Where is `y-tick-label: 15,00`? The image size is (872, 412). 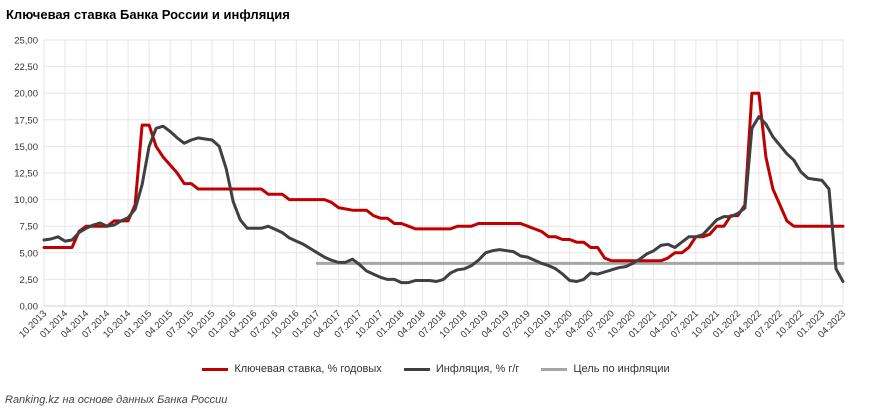 y-tick-label: 15,00 is located at coordinates (26, 147).